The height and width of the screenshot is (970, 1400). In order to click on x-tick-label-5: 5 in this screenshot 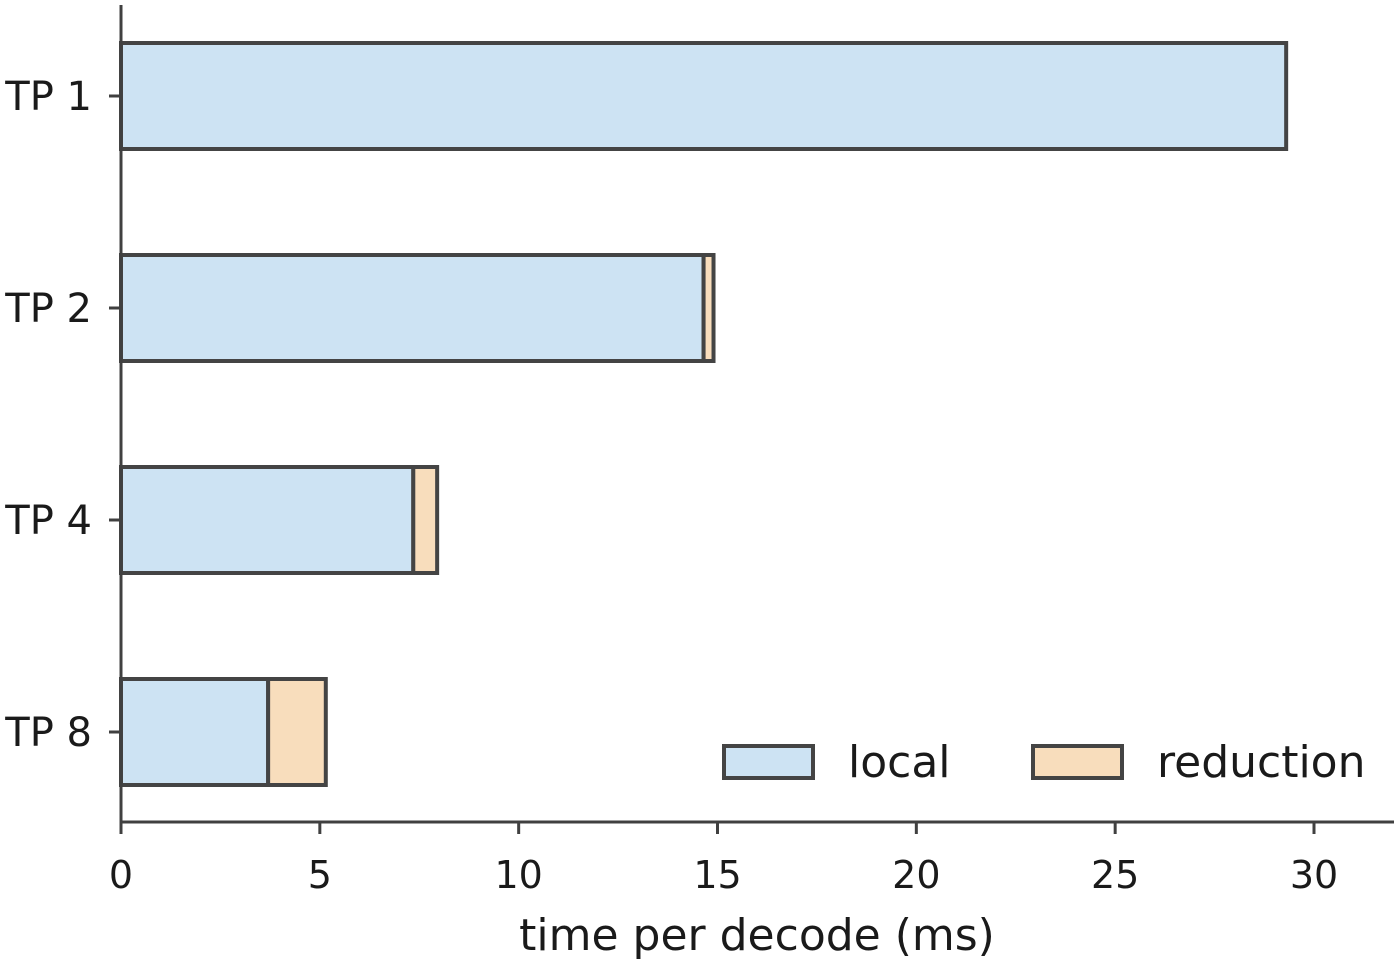, I will do `click(320, 875)`.